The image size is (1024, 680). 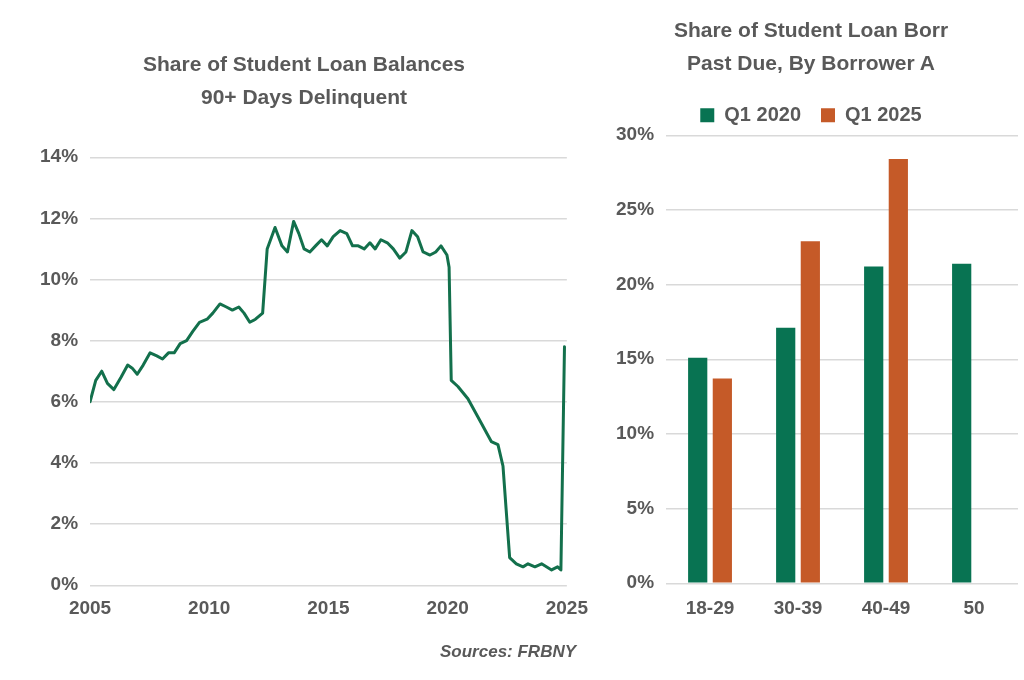 What do you see at coordinates (59, 217) in the screenshot?
I see `y-tick-label: 12%` at bounding box center [59, 217].